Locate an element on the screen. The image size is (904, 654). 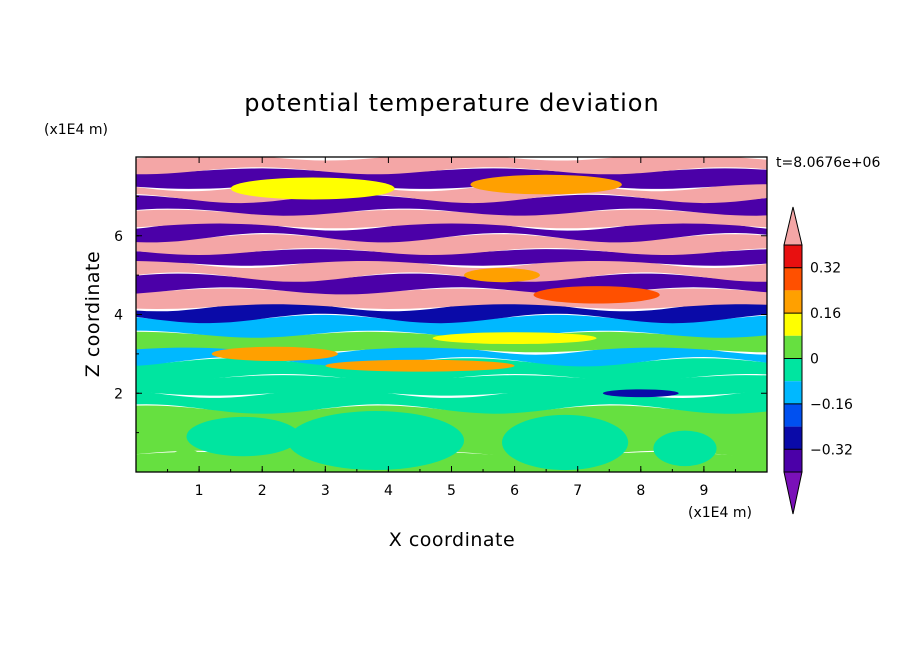
y-tick-label: 6 is located at coordinates (118, 237).